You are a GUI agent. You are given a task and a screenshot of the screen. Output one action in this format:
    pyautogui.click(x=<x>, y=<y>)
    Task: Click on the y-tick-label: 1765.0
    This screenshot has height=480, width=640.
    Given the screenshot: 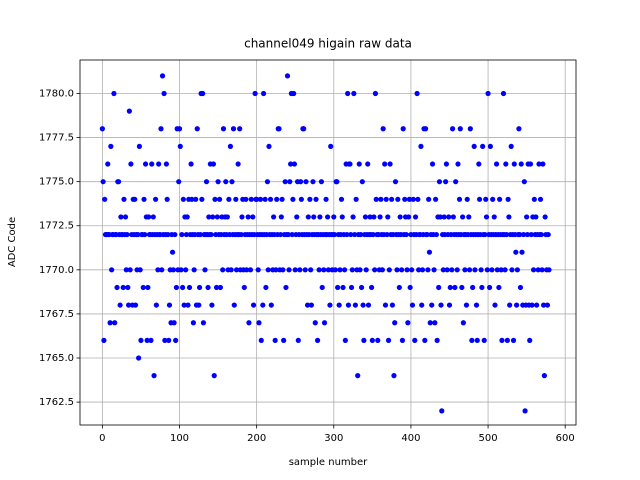 What is the action you would take?
    pyautogui.click(x=56, y=358)
    